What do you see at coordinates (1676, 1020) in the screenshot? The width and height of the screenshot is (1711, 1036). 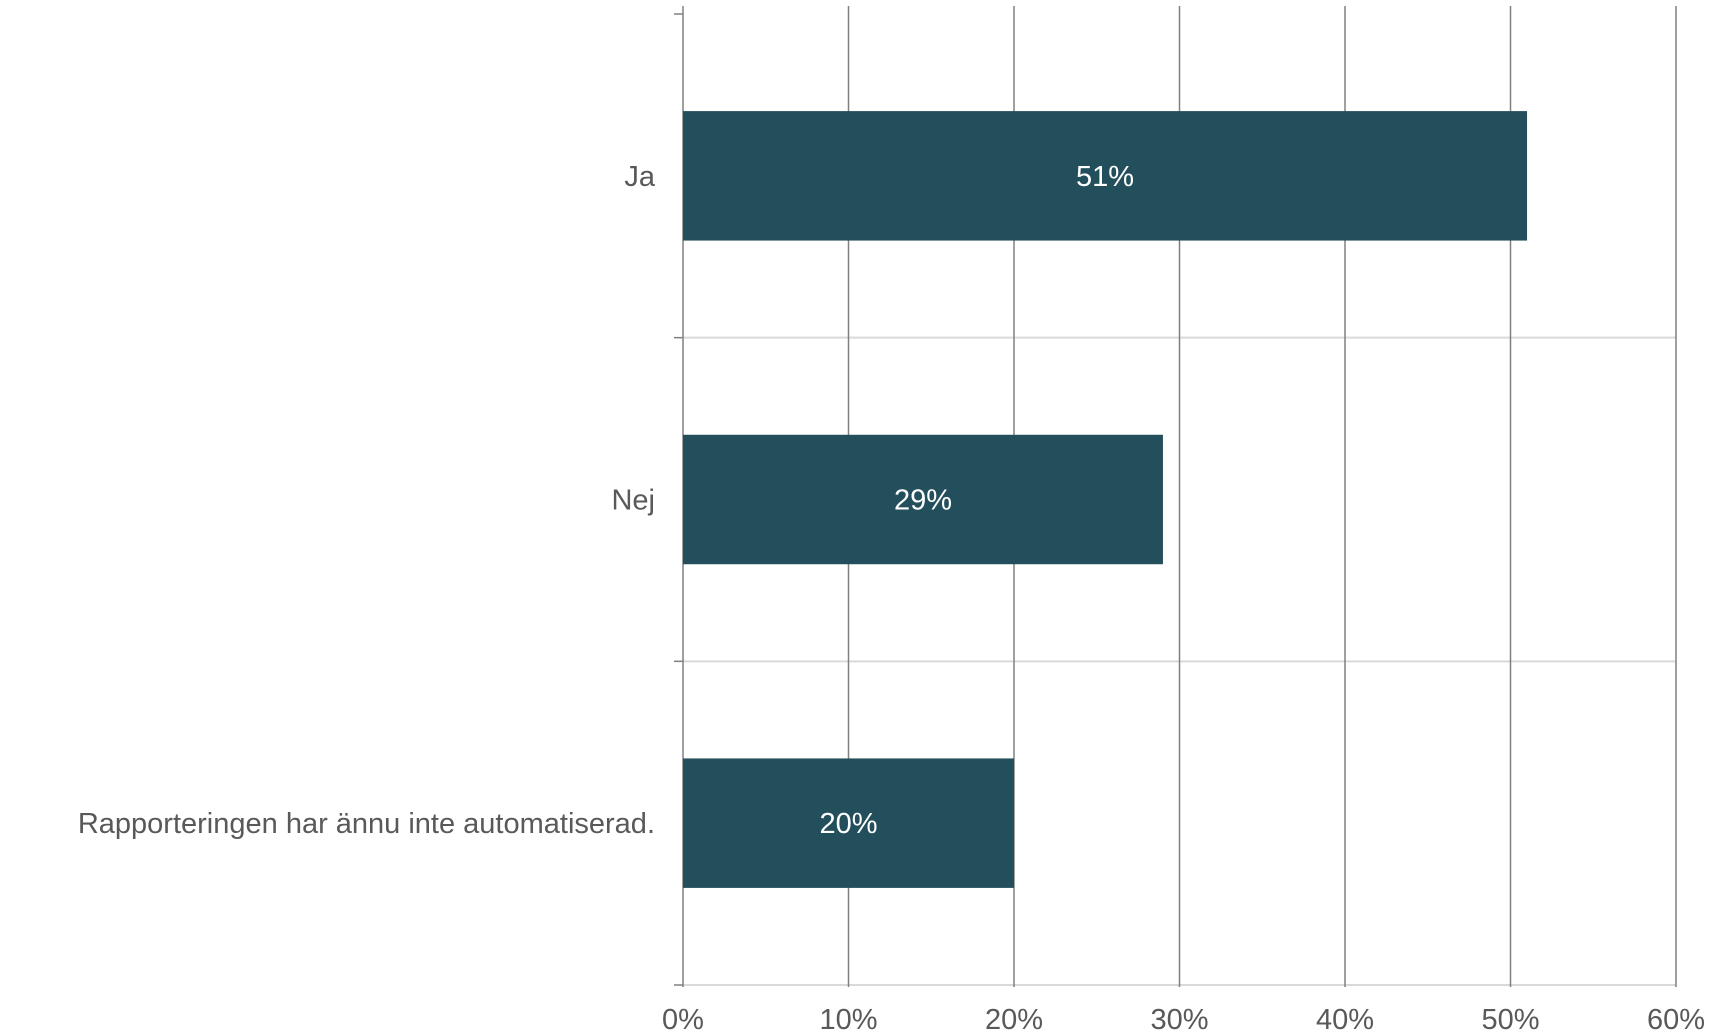 I see `x-tick-label: 60%` at bounding box center [1676, 1020].